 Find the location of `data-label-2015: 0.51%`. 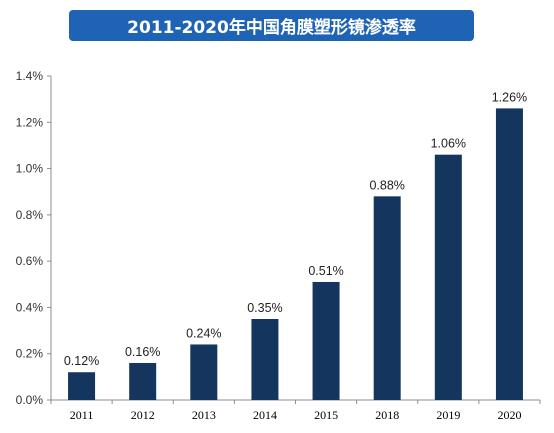

data-label-2015: 0.51% is located at coordinates (325, 271).